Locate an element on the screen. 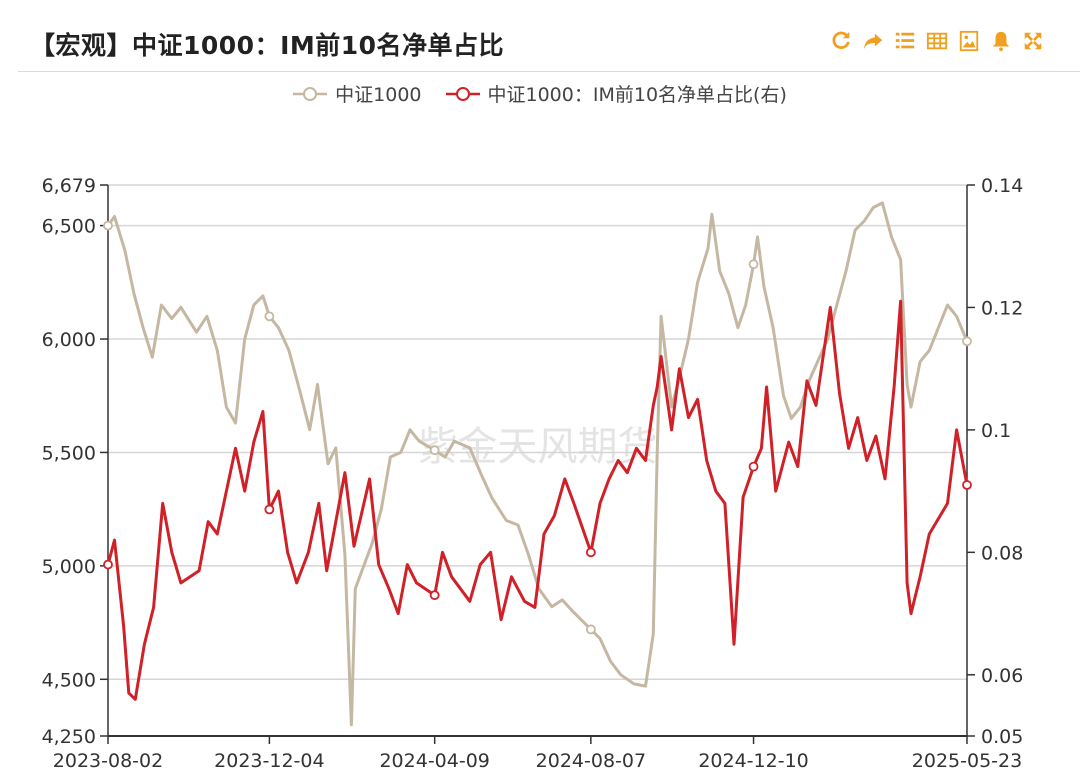 The height and width of the screenshot is (783, 1080). y-right-tick-label-3: 0.1 is located at coordinates (996, 431).